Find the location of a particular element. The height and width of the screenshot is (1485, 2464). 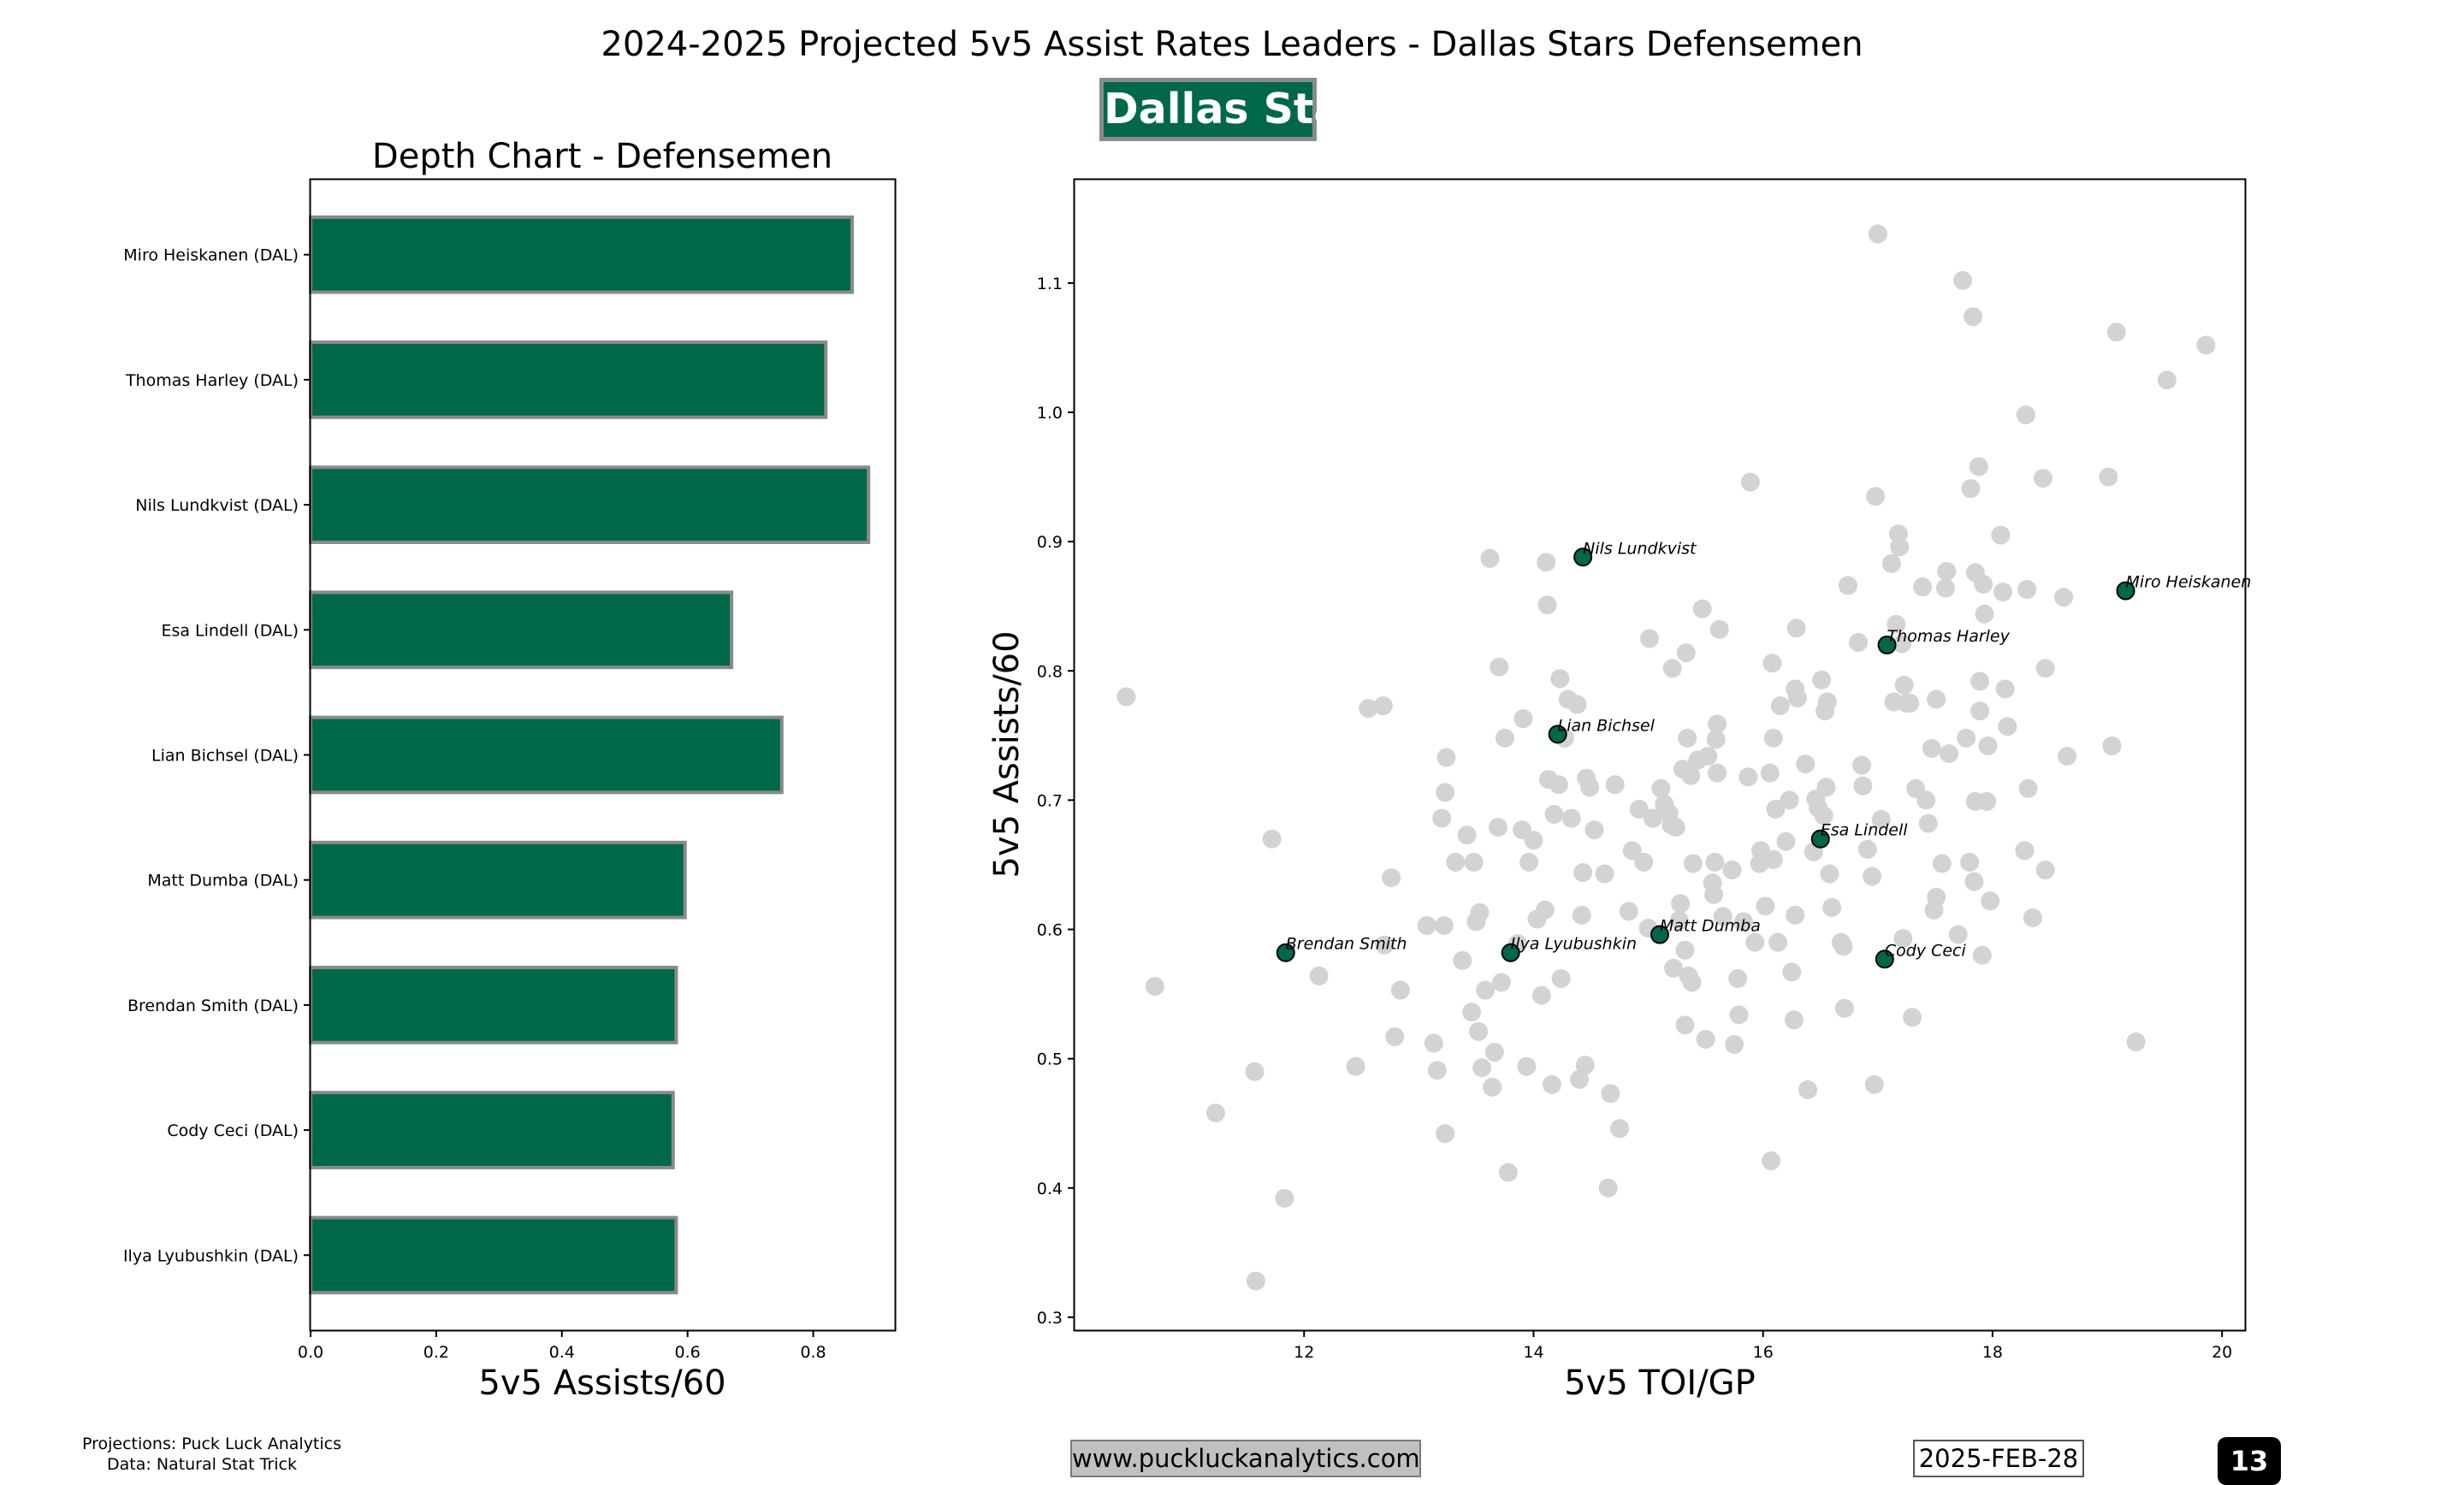

y-tick-label: Ilya Lyubushkin (DAL) is located at coordinates (211, 1255).